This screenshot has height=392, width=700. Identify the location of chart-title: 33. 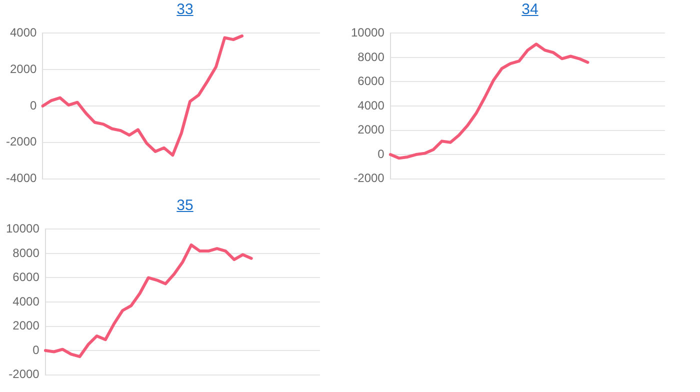
(185, 10).